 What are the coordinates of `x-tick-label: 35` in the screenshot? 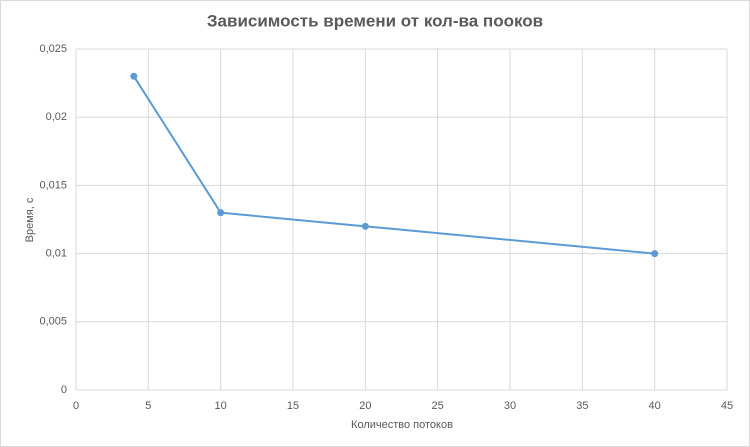 It's located at (582, 406).